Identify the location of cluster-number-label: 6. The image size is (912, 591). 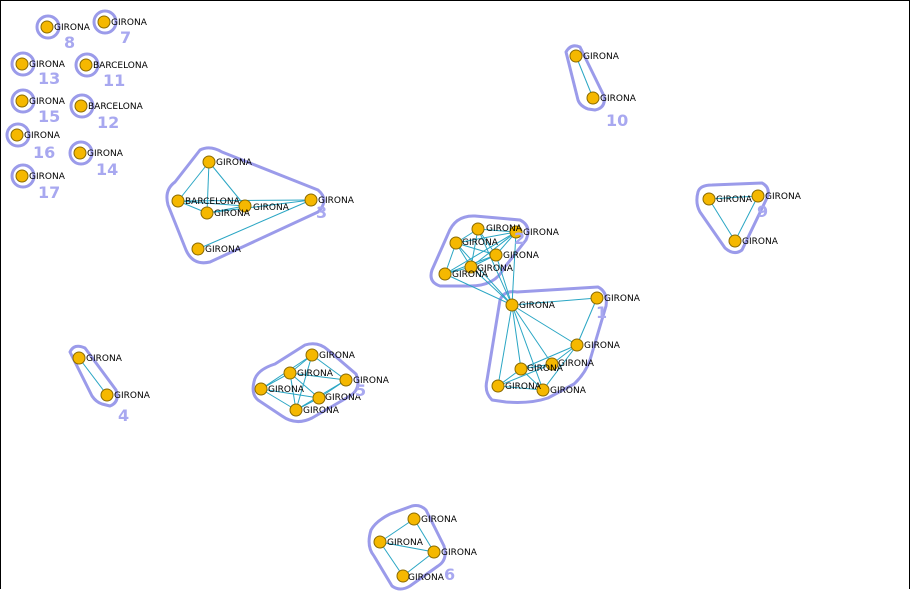
(449, 574).